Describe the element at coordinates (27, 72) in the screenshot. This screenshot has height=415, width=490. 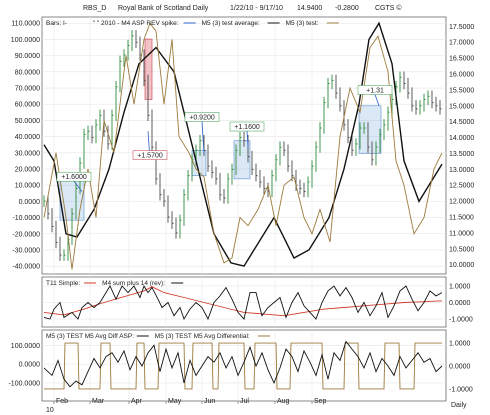
I see `left-tick-label: 80.0000` at that location.